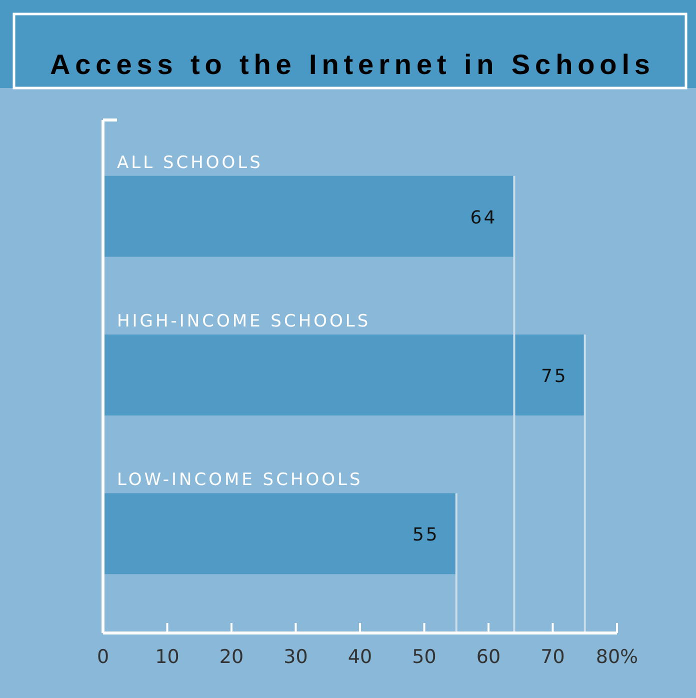  What do you see at coordinates (296, 657) in the screenshot?
I see `x-tick-label: 30` at bounding box center [296, 657].